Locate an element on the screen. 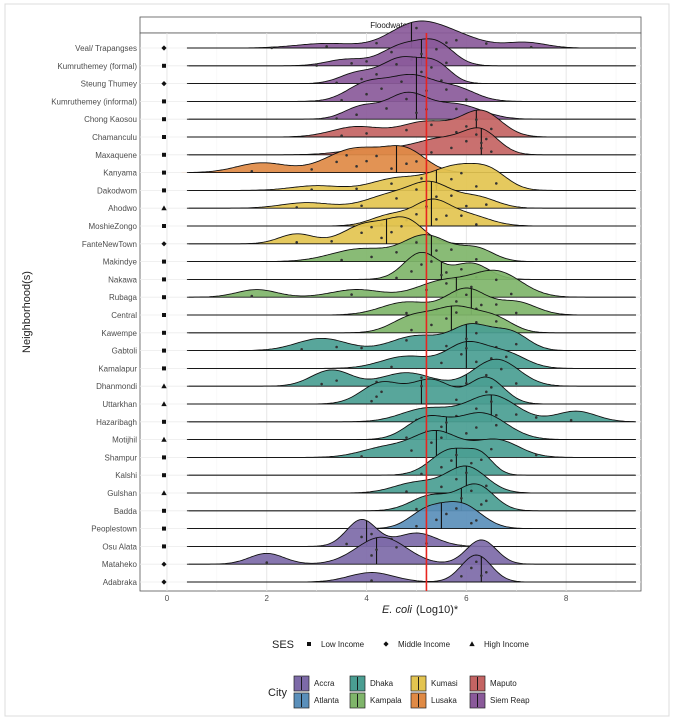 Image resolution: width=678 pixels, height=724 pixels. ridge-nakawa is located at coordinates (396, 265).